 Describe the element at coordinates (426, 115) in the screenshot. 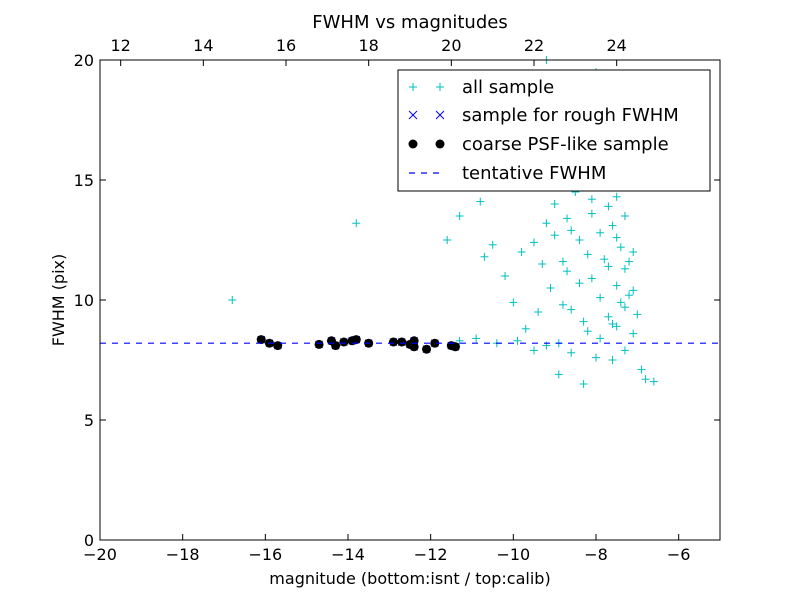

I see `legend-marker-x` at that location.